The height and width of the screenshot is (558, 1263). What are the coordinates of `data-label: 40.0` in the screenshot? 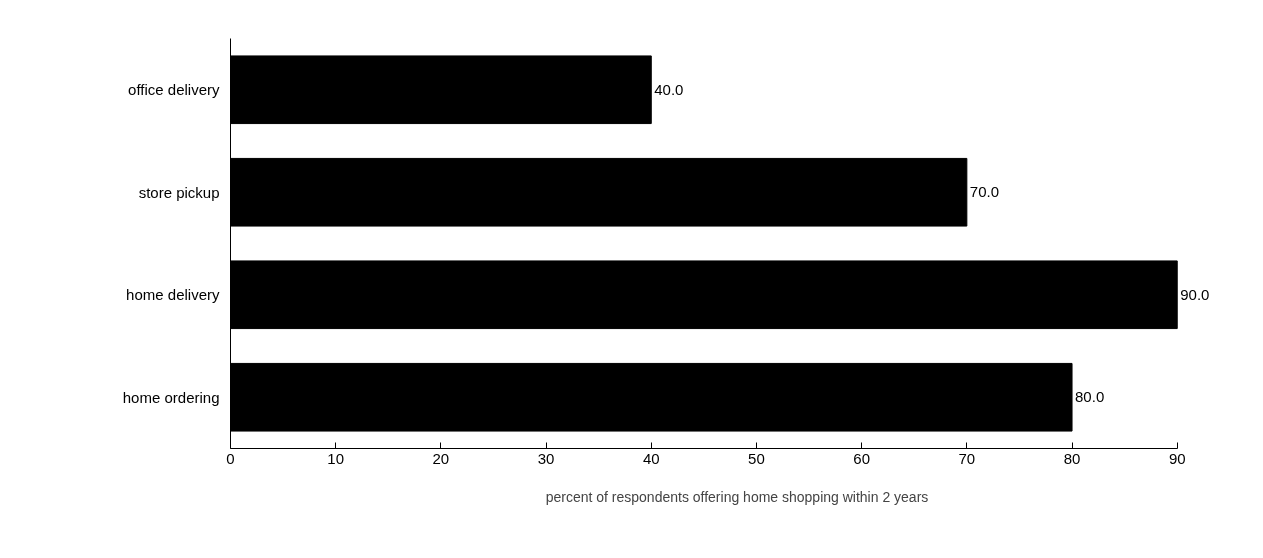 It's located at (669, 89).